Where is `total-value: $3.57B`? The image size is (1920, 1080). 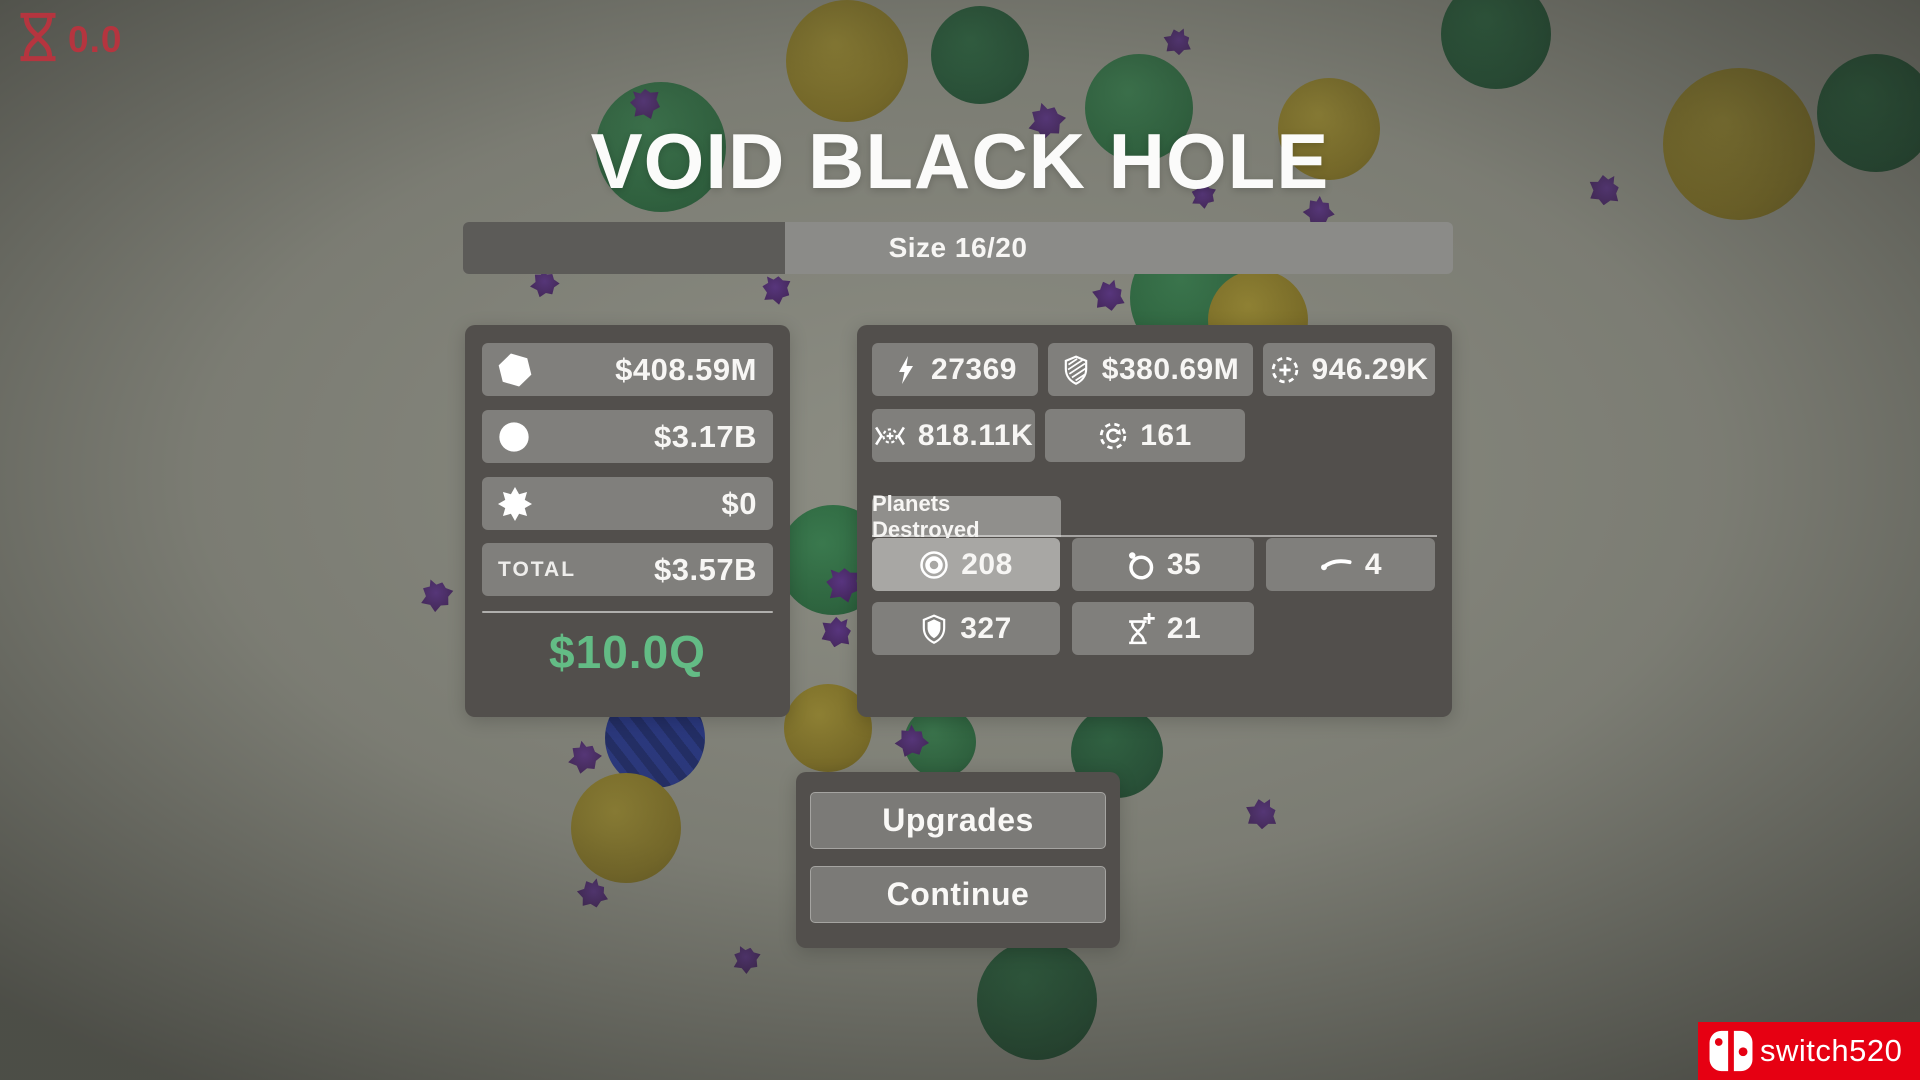
total-value: $3.57B is located at coordinates (705, 569).